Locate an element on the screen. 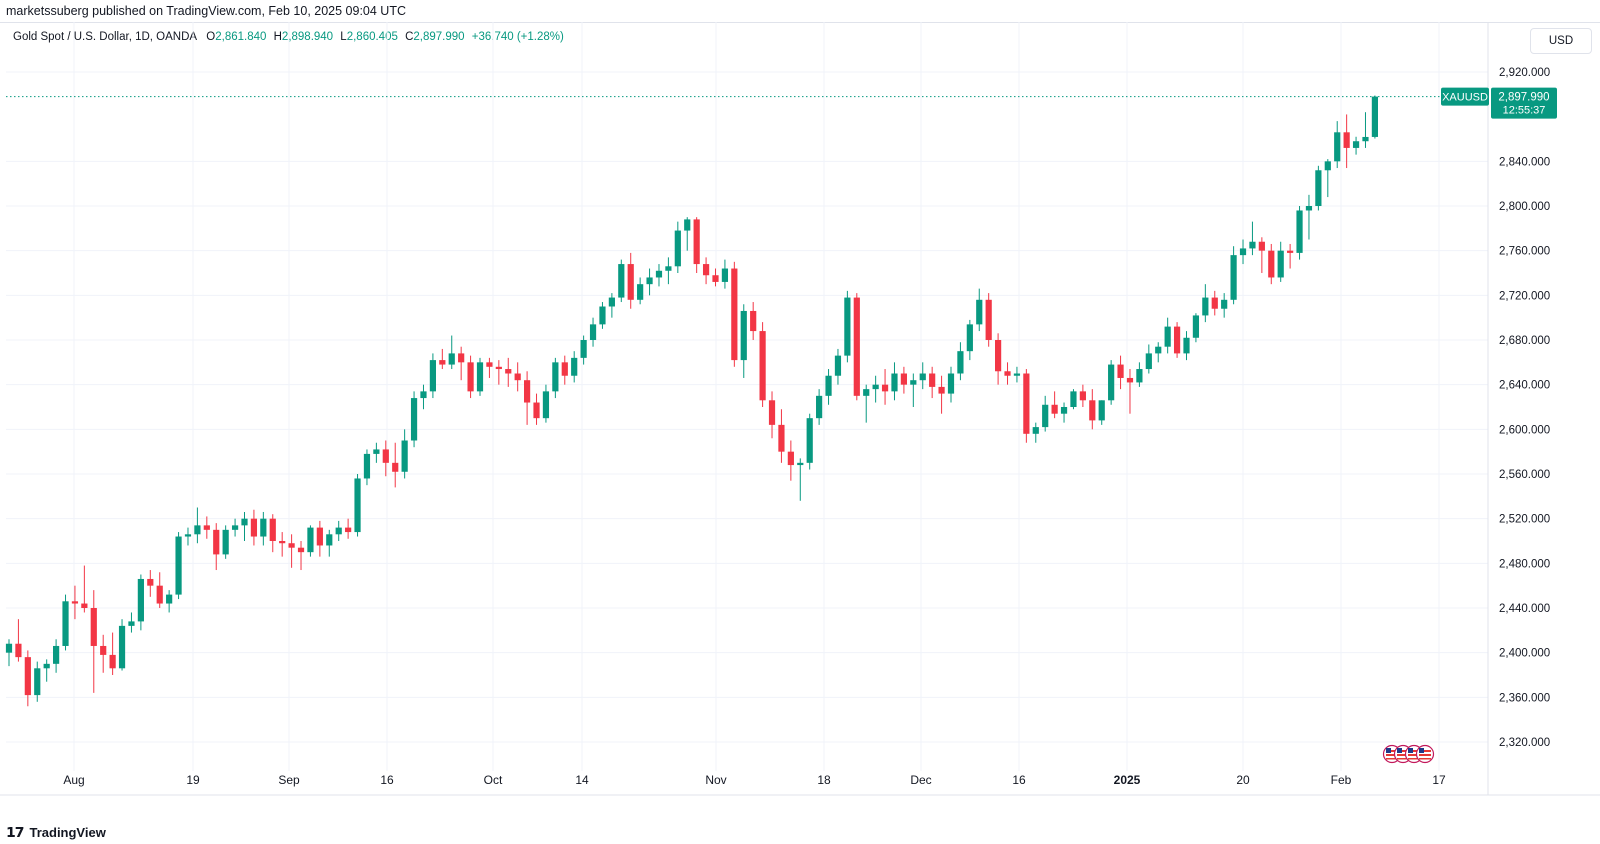 The height and width of the screenshot is (844, 1600). event-flag-icon is located at coordinates (1425, 754).